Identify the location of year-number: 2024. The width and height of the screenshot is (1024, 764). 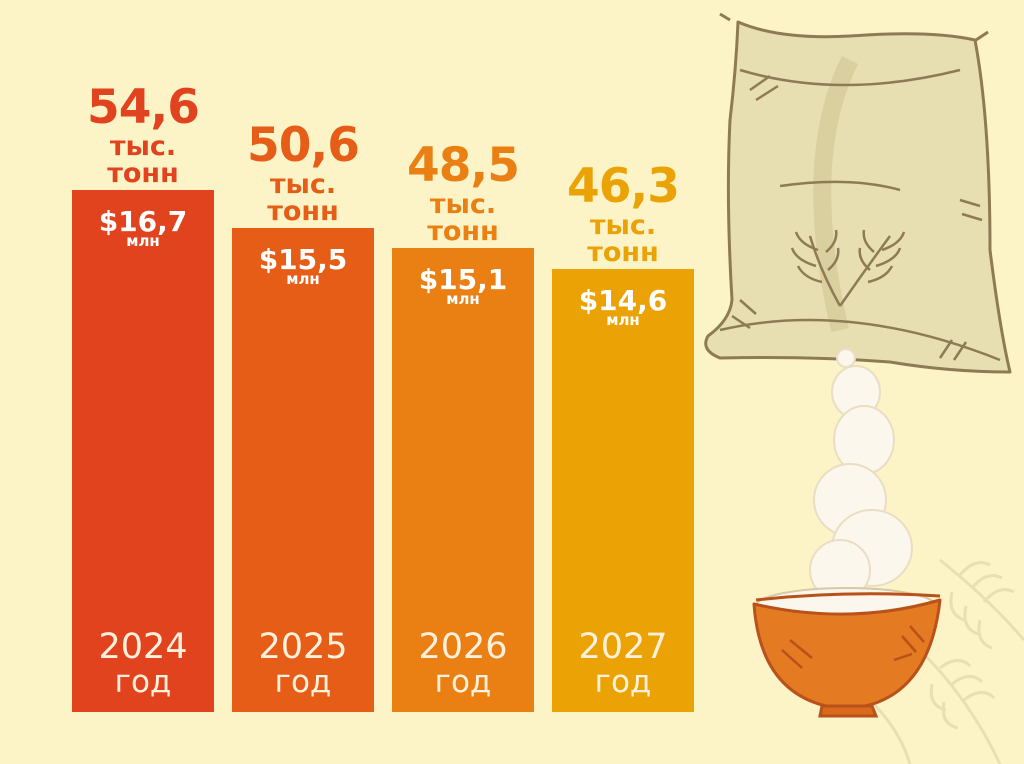
(143, 647).